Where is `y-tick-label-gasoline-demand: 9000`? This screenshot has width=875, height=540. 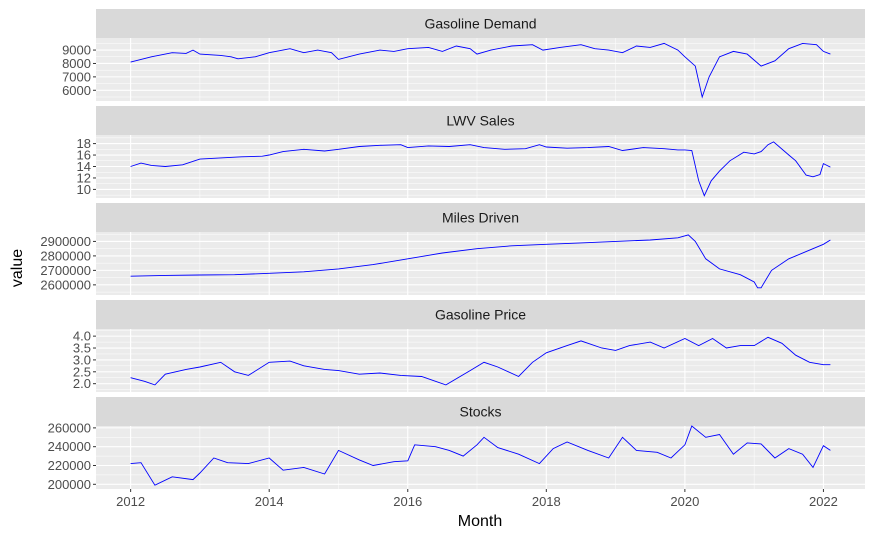 y-tick-label-gasoline-demand: 9000 is located at coordinates (76, 50).